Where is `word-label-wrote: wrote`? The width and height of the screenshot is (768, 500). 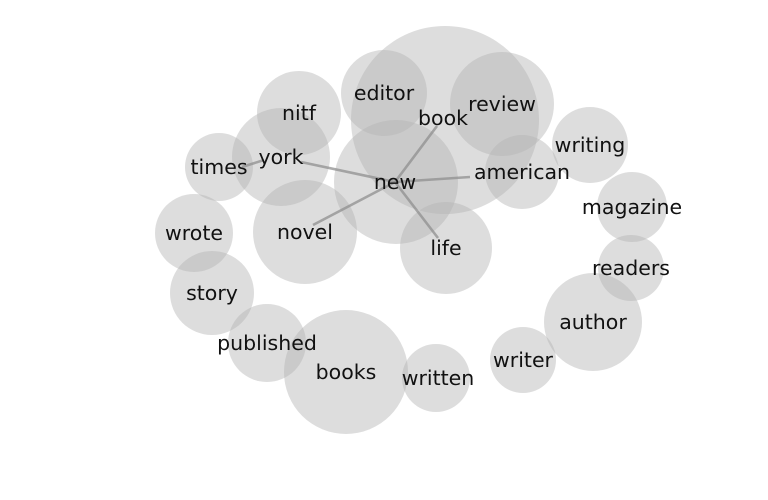
word-label-wrote: wrote is located at coordinates (194, 233).